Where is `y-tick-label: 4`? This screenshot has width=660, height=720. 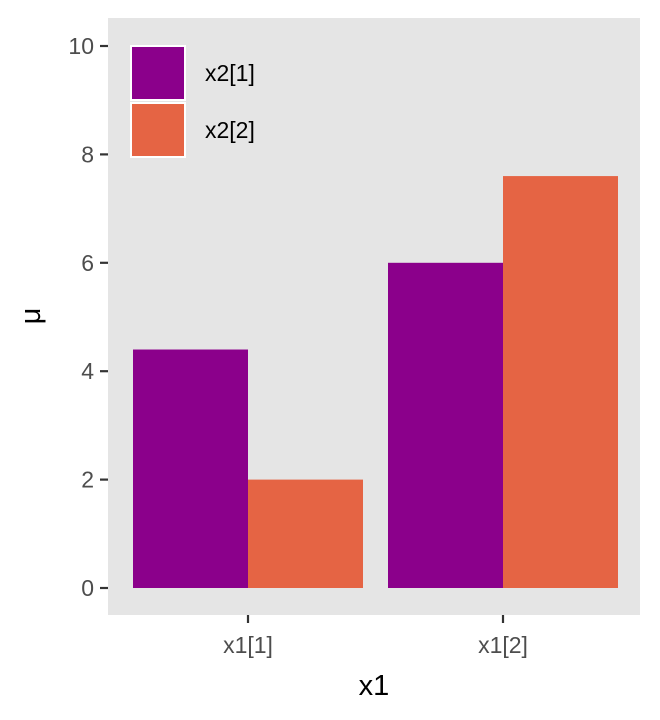 y-tick-label: 4 is located at coordinates (87, 371).